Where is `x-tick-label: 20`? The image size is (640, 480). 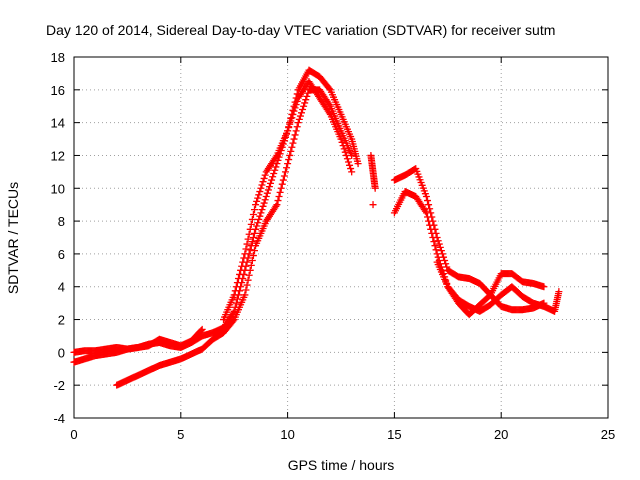 x-tick-label: 20 is located at coordinates (501, 434).